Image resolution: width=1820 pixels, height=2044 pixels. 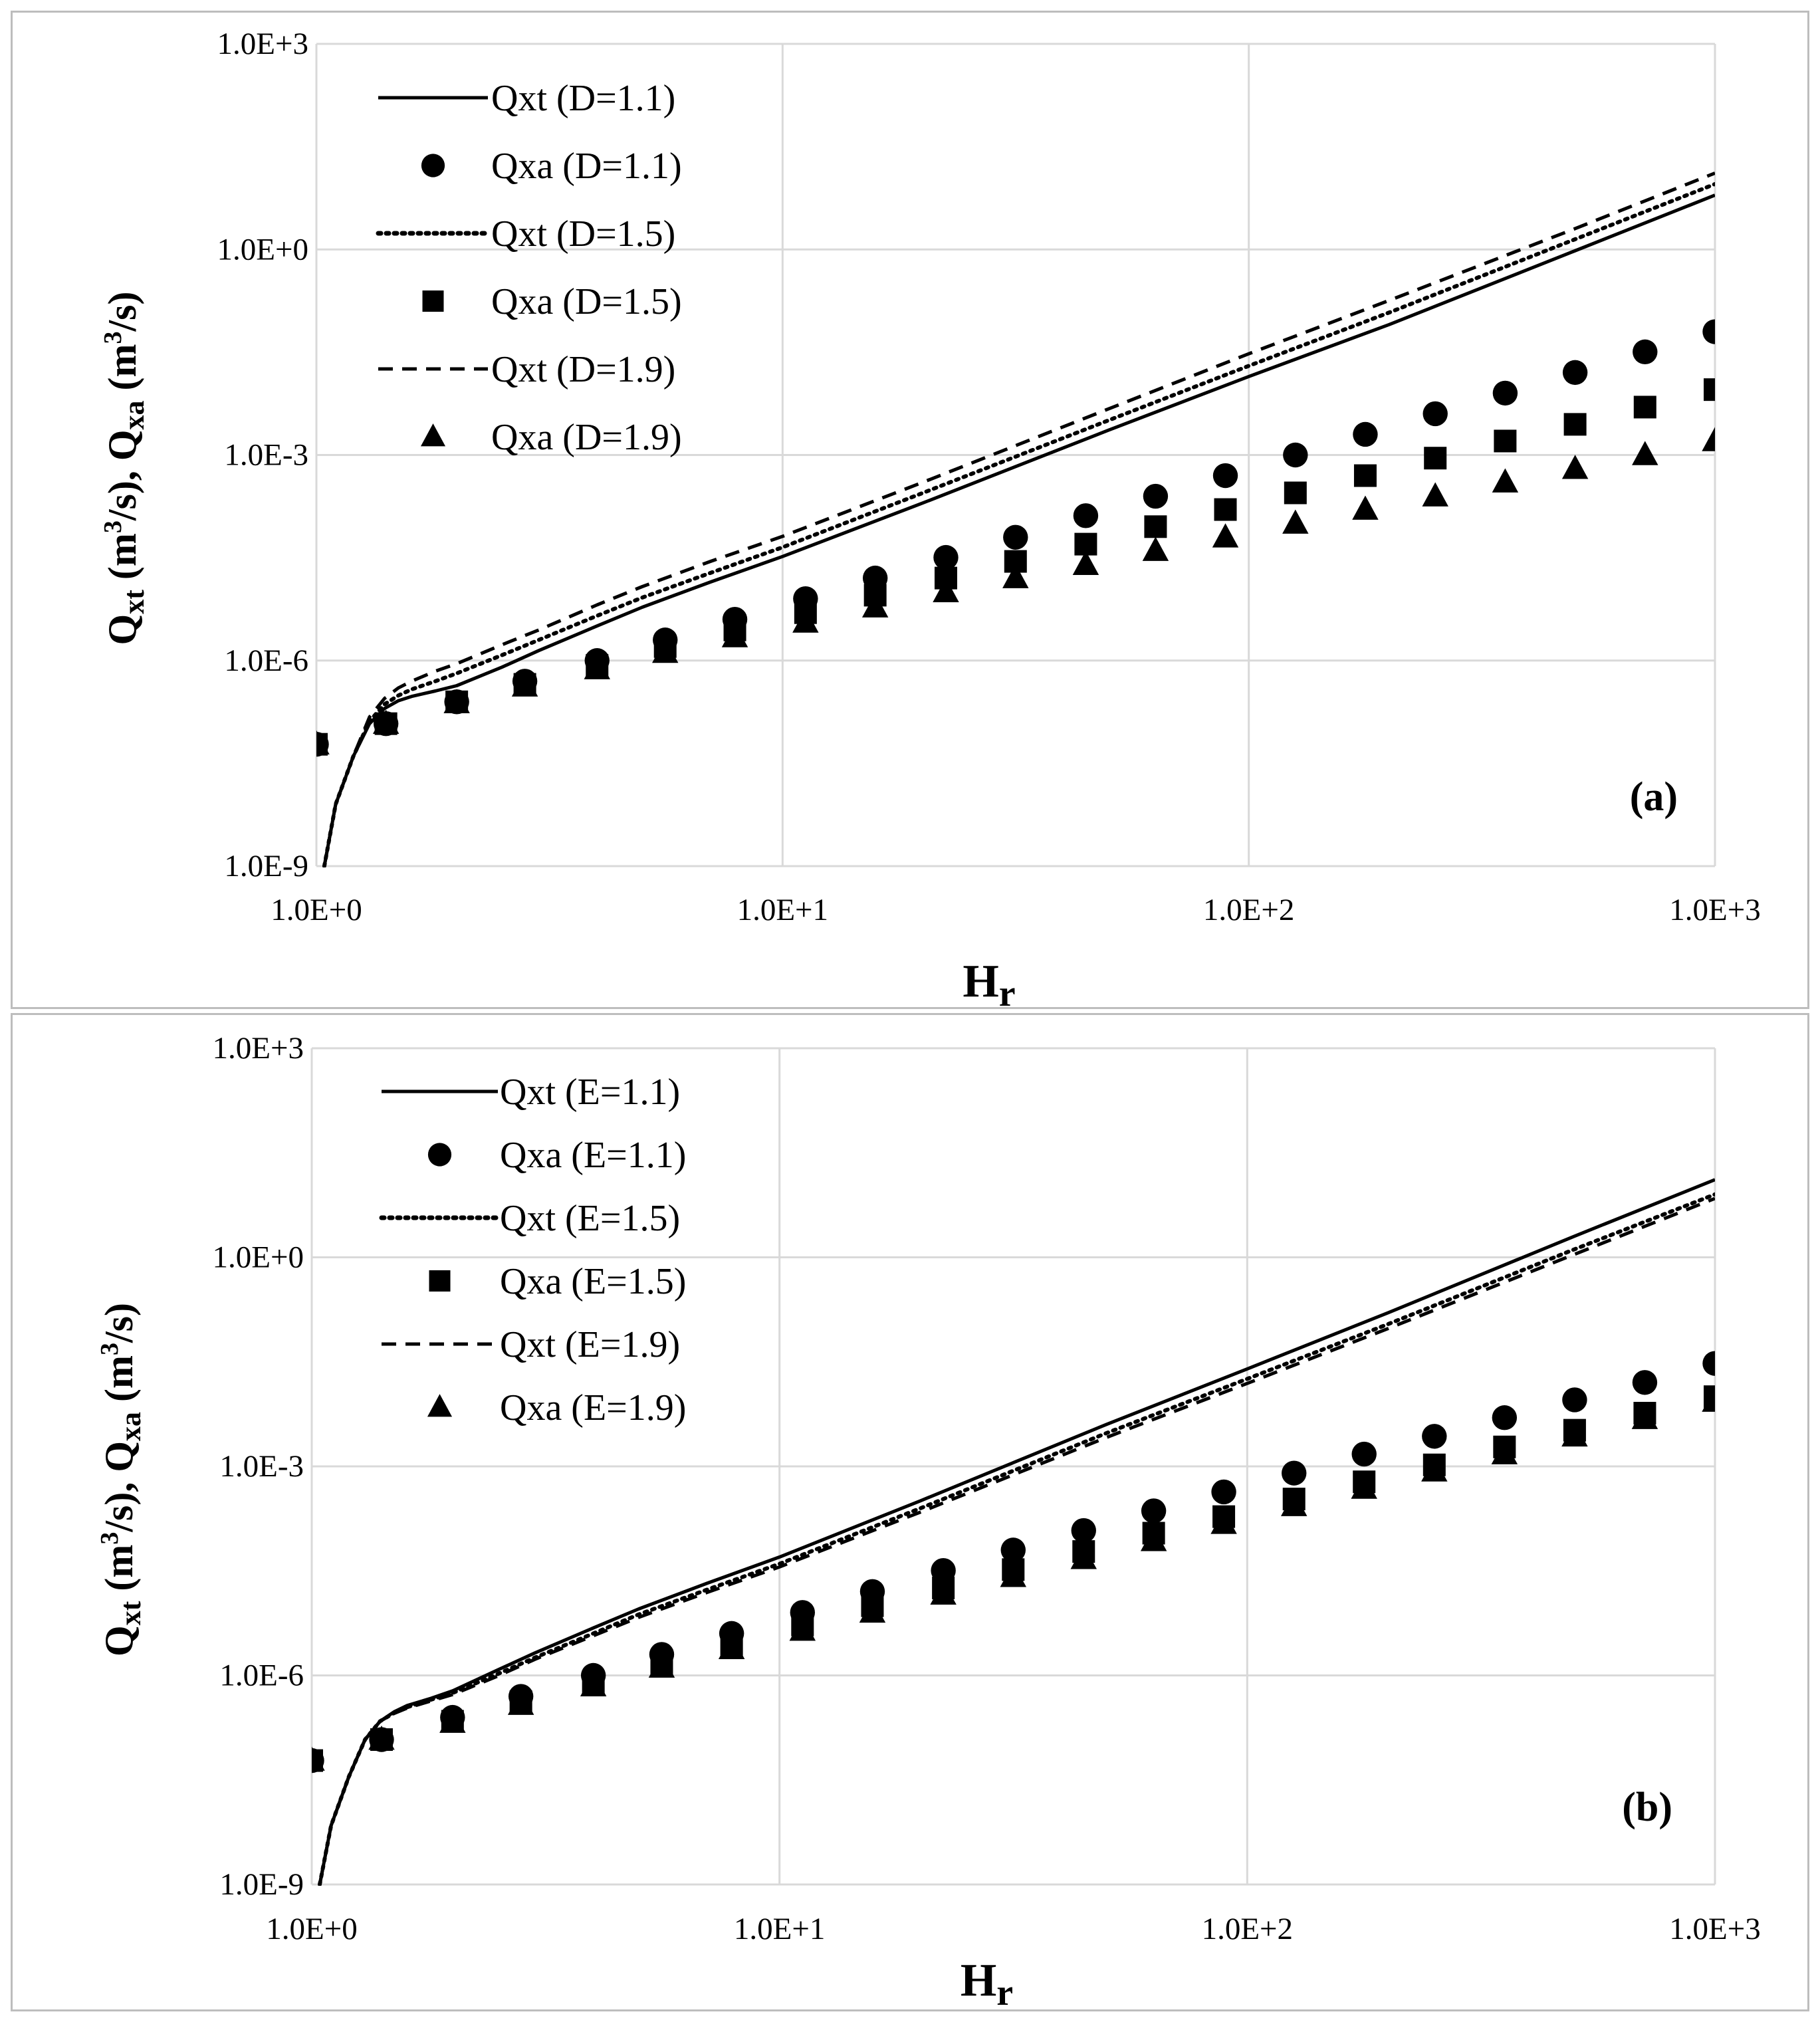 I want to click on legend-label: Qxa (E=1.9), so click(x=593, y=1408).